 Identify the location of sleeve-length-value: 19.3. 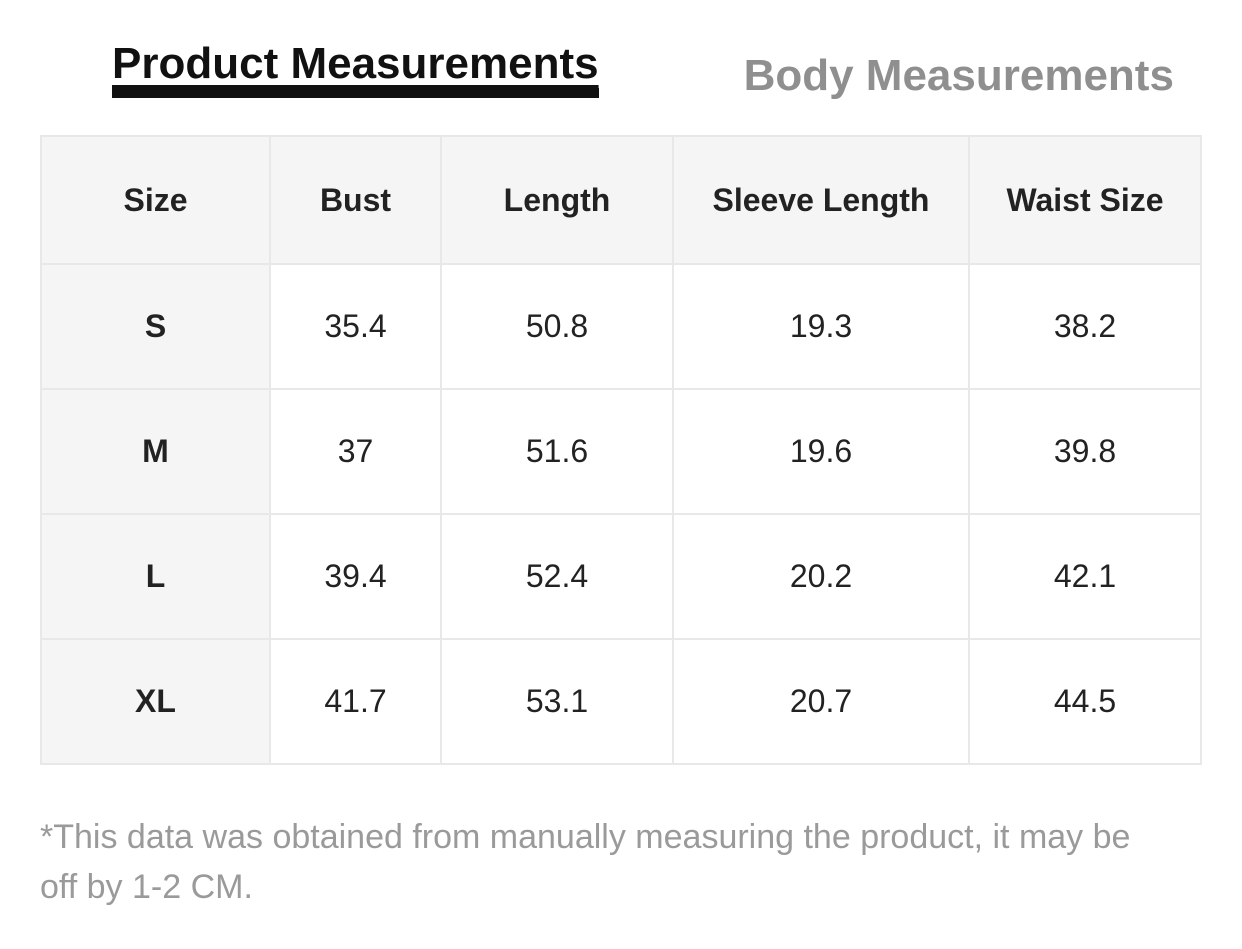
(821, 326).